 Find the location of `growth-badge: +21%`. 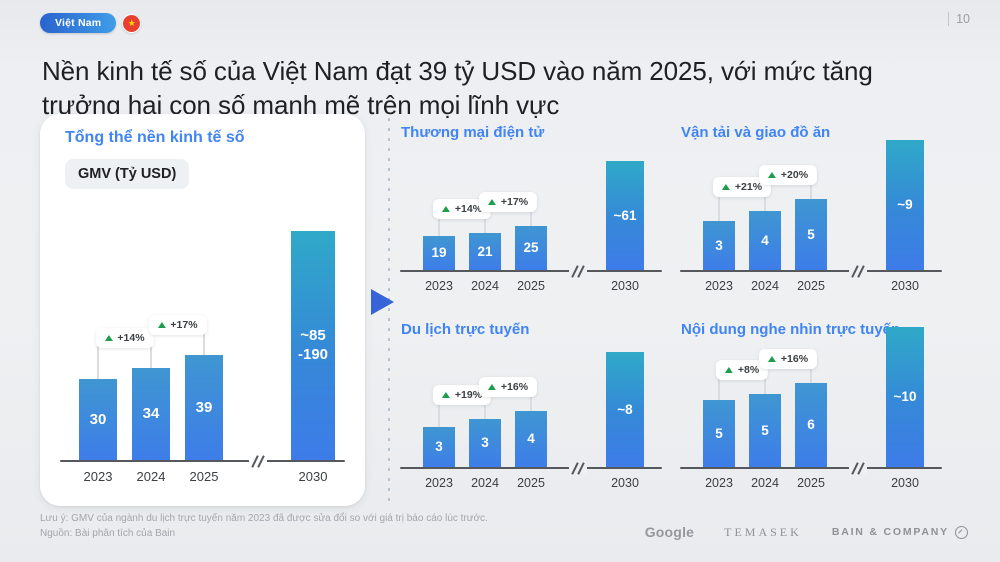

growth-badge: +21% is located at coordinates (742, 186).